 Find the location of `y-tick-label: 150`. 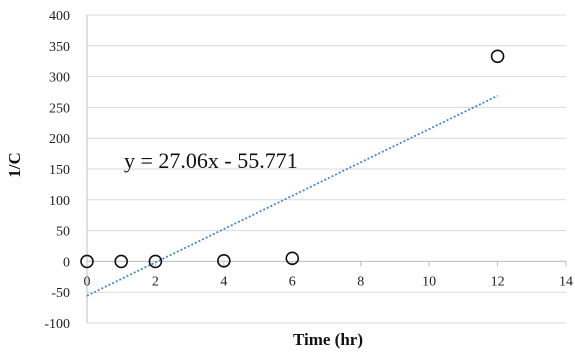

y-tick-label: 150 is located at coordinates (59, 170).